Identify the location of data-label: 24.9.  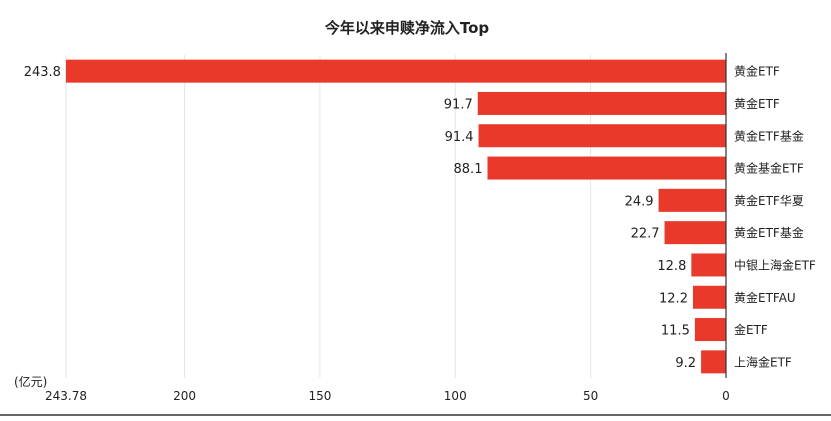
(639, 201).